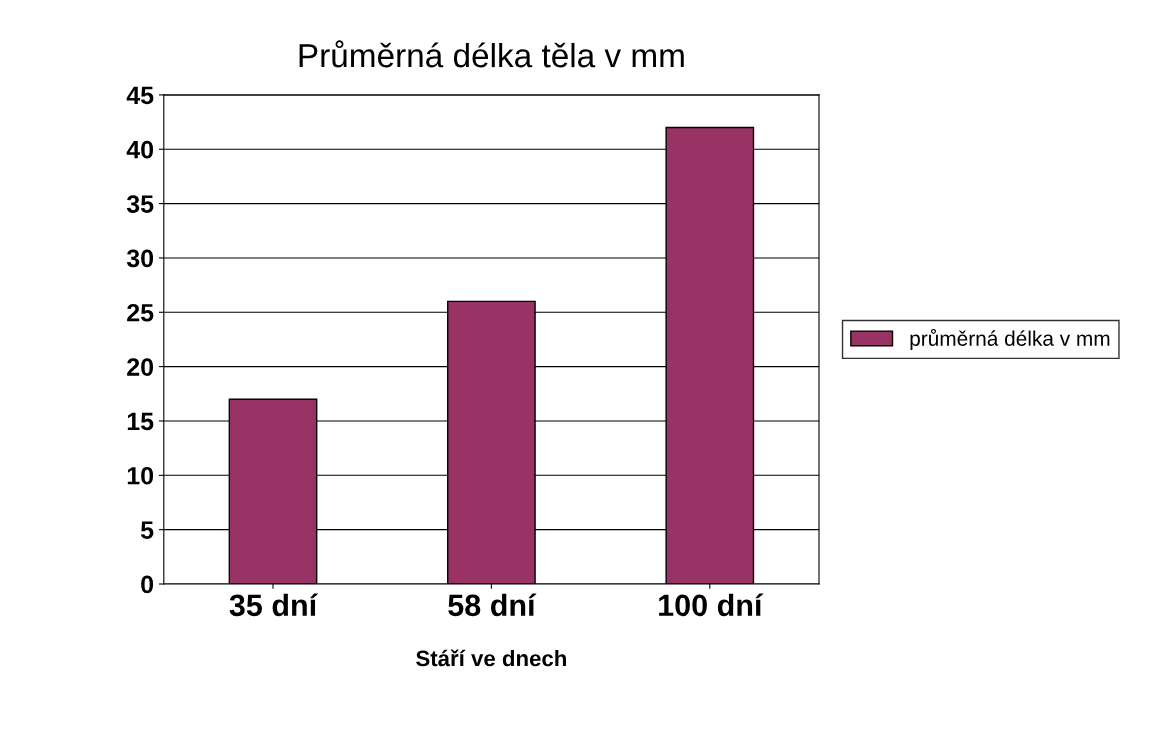 The width and height of the screenshot is (1170, 730). Describe the element at coordinates (711, 605) in the screenshot. I see `x-tick-label: 100 dní` at that location.